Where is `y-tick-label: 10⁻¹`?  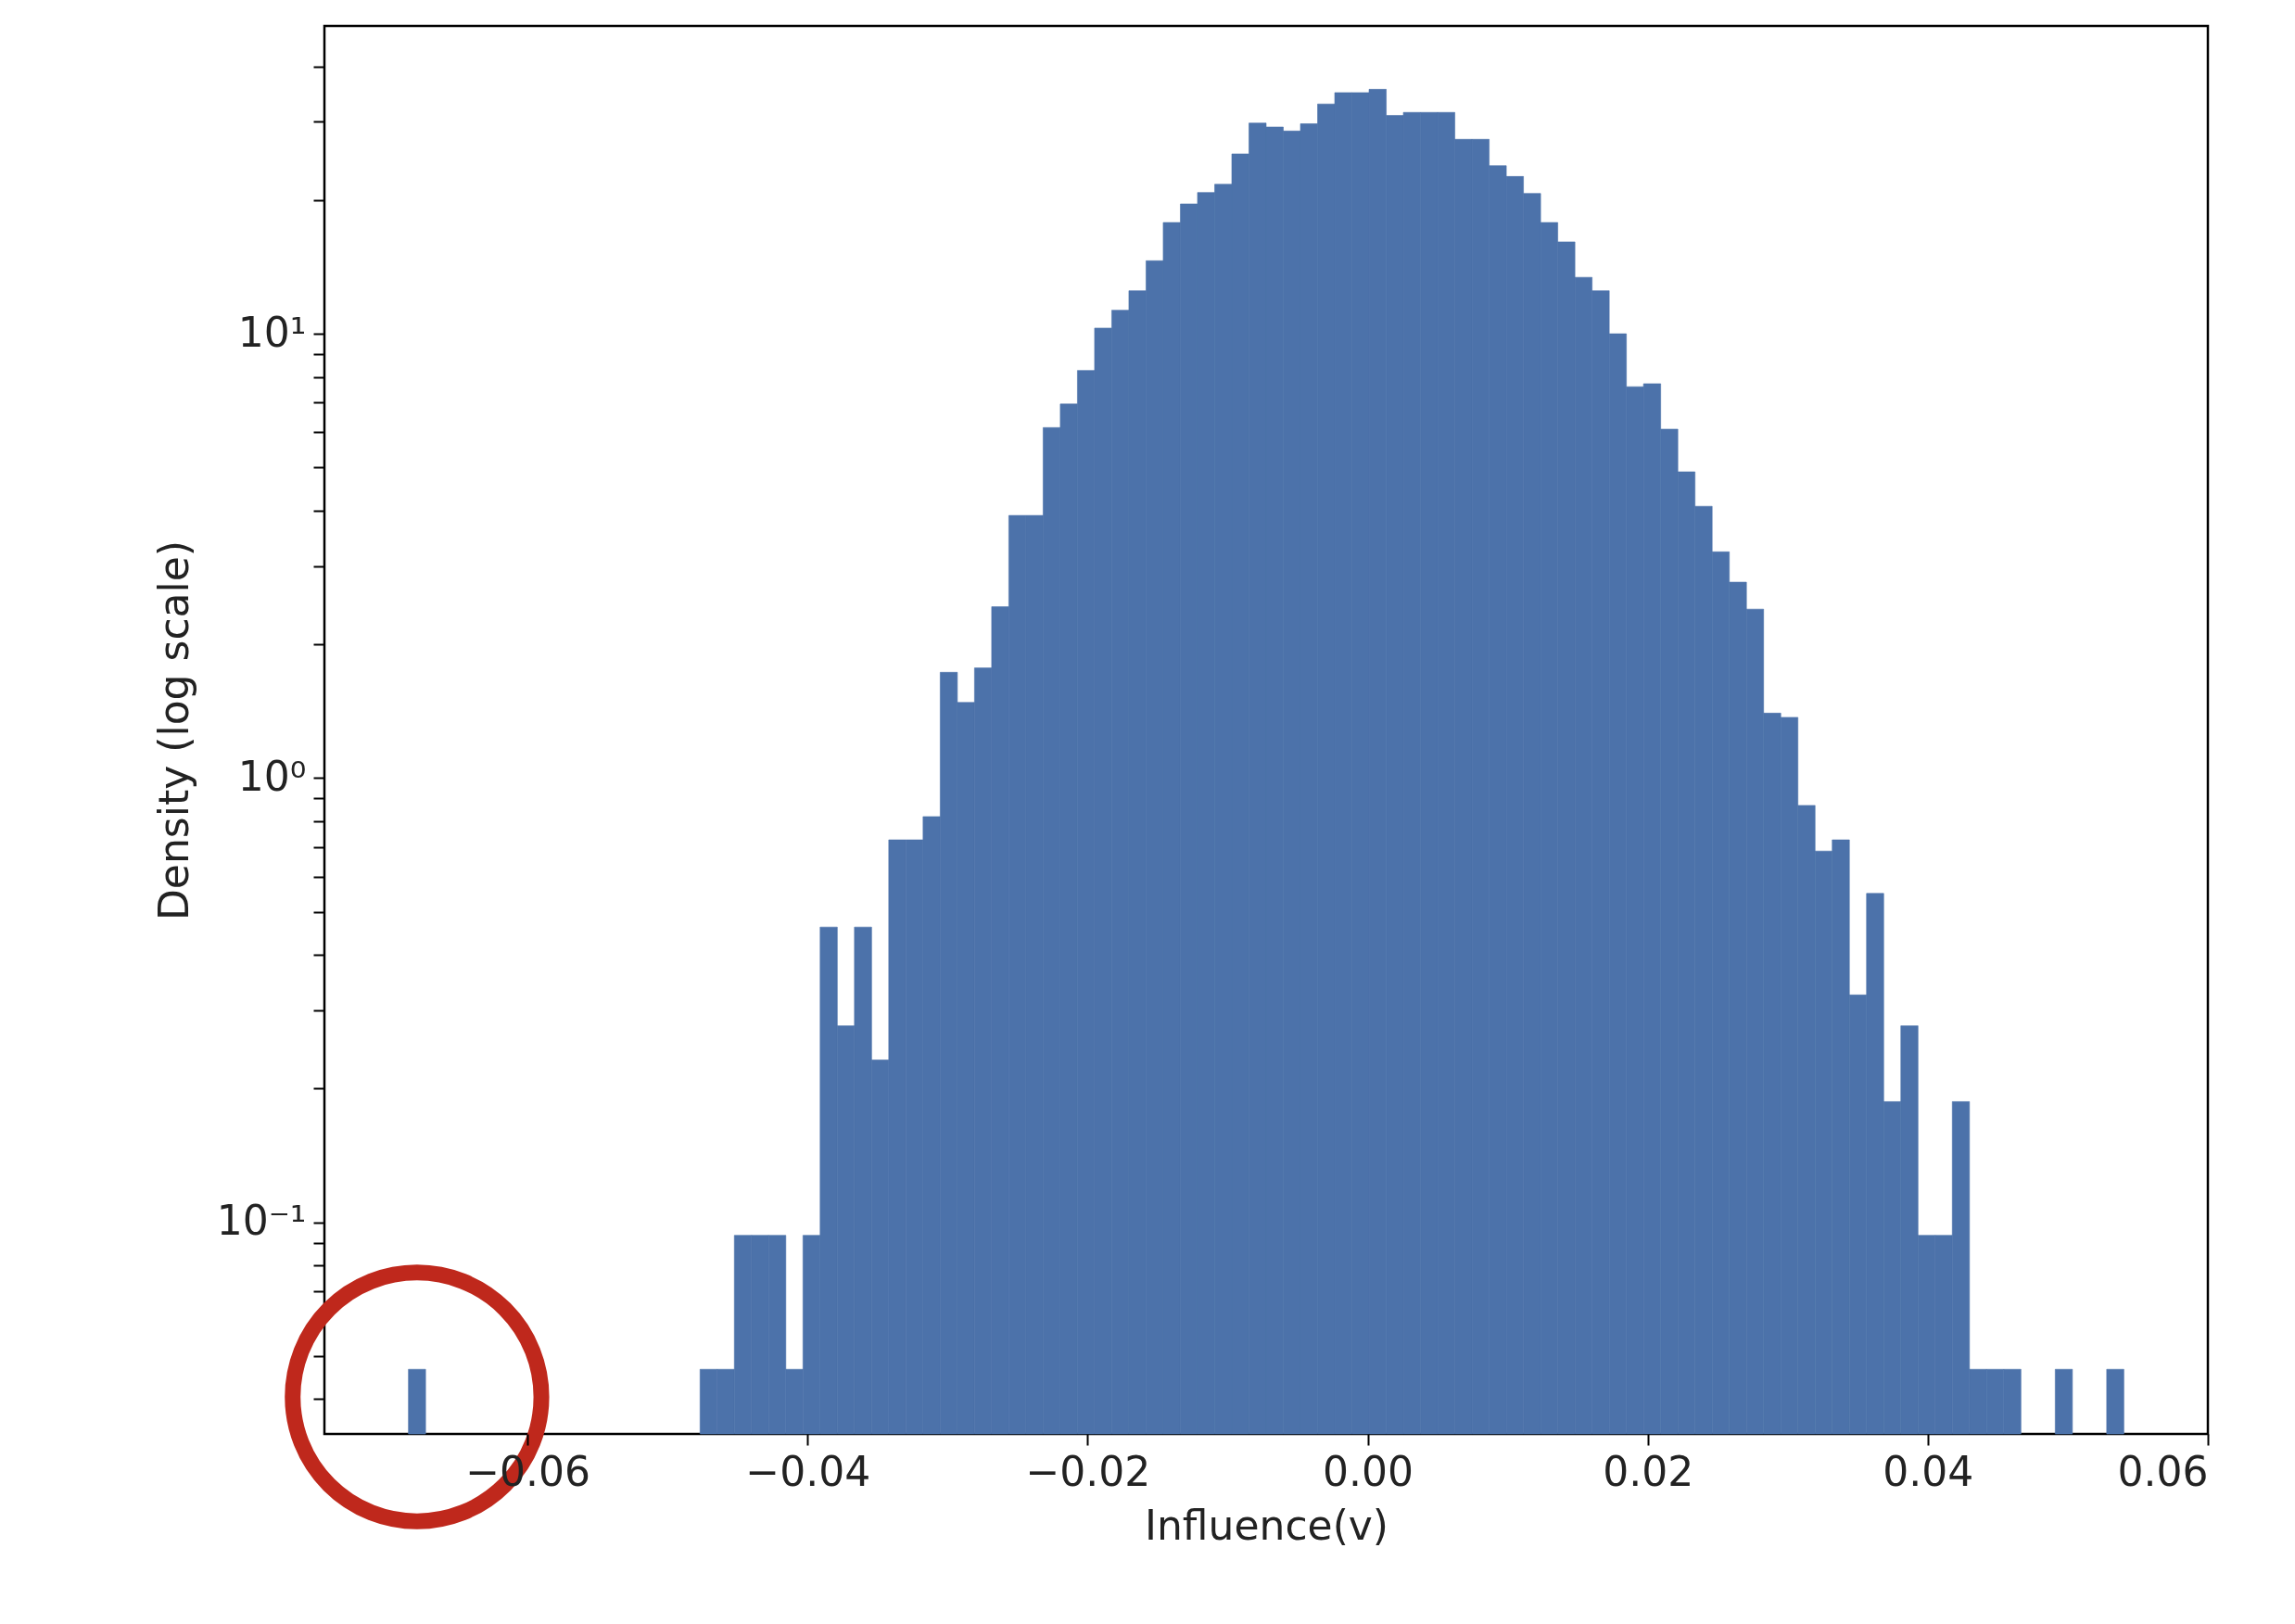 y-tick-label: 10⁻¹ is located at coordinates (261, 1221).